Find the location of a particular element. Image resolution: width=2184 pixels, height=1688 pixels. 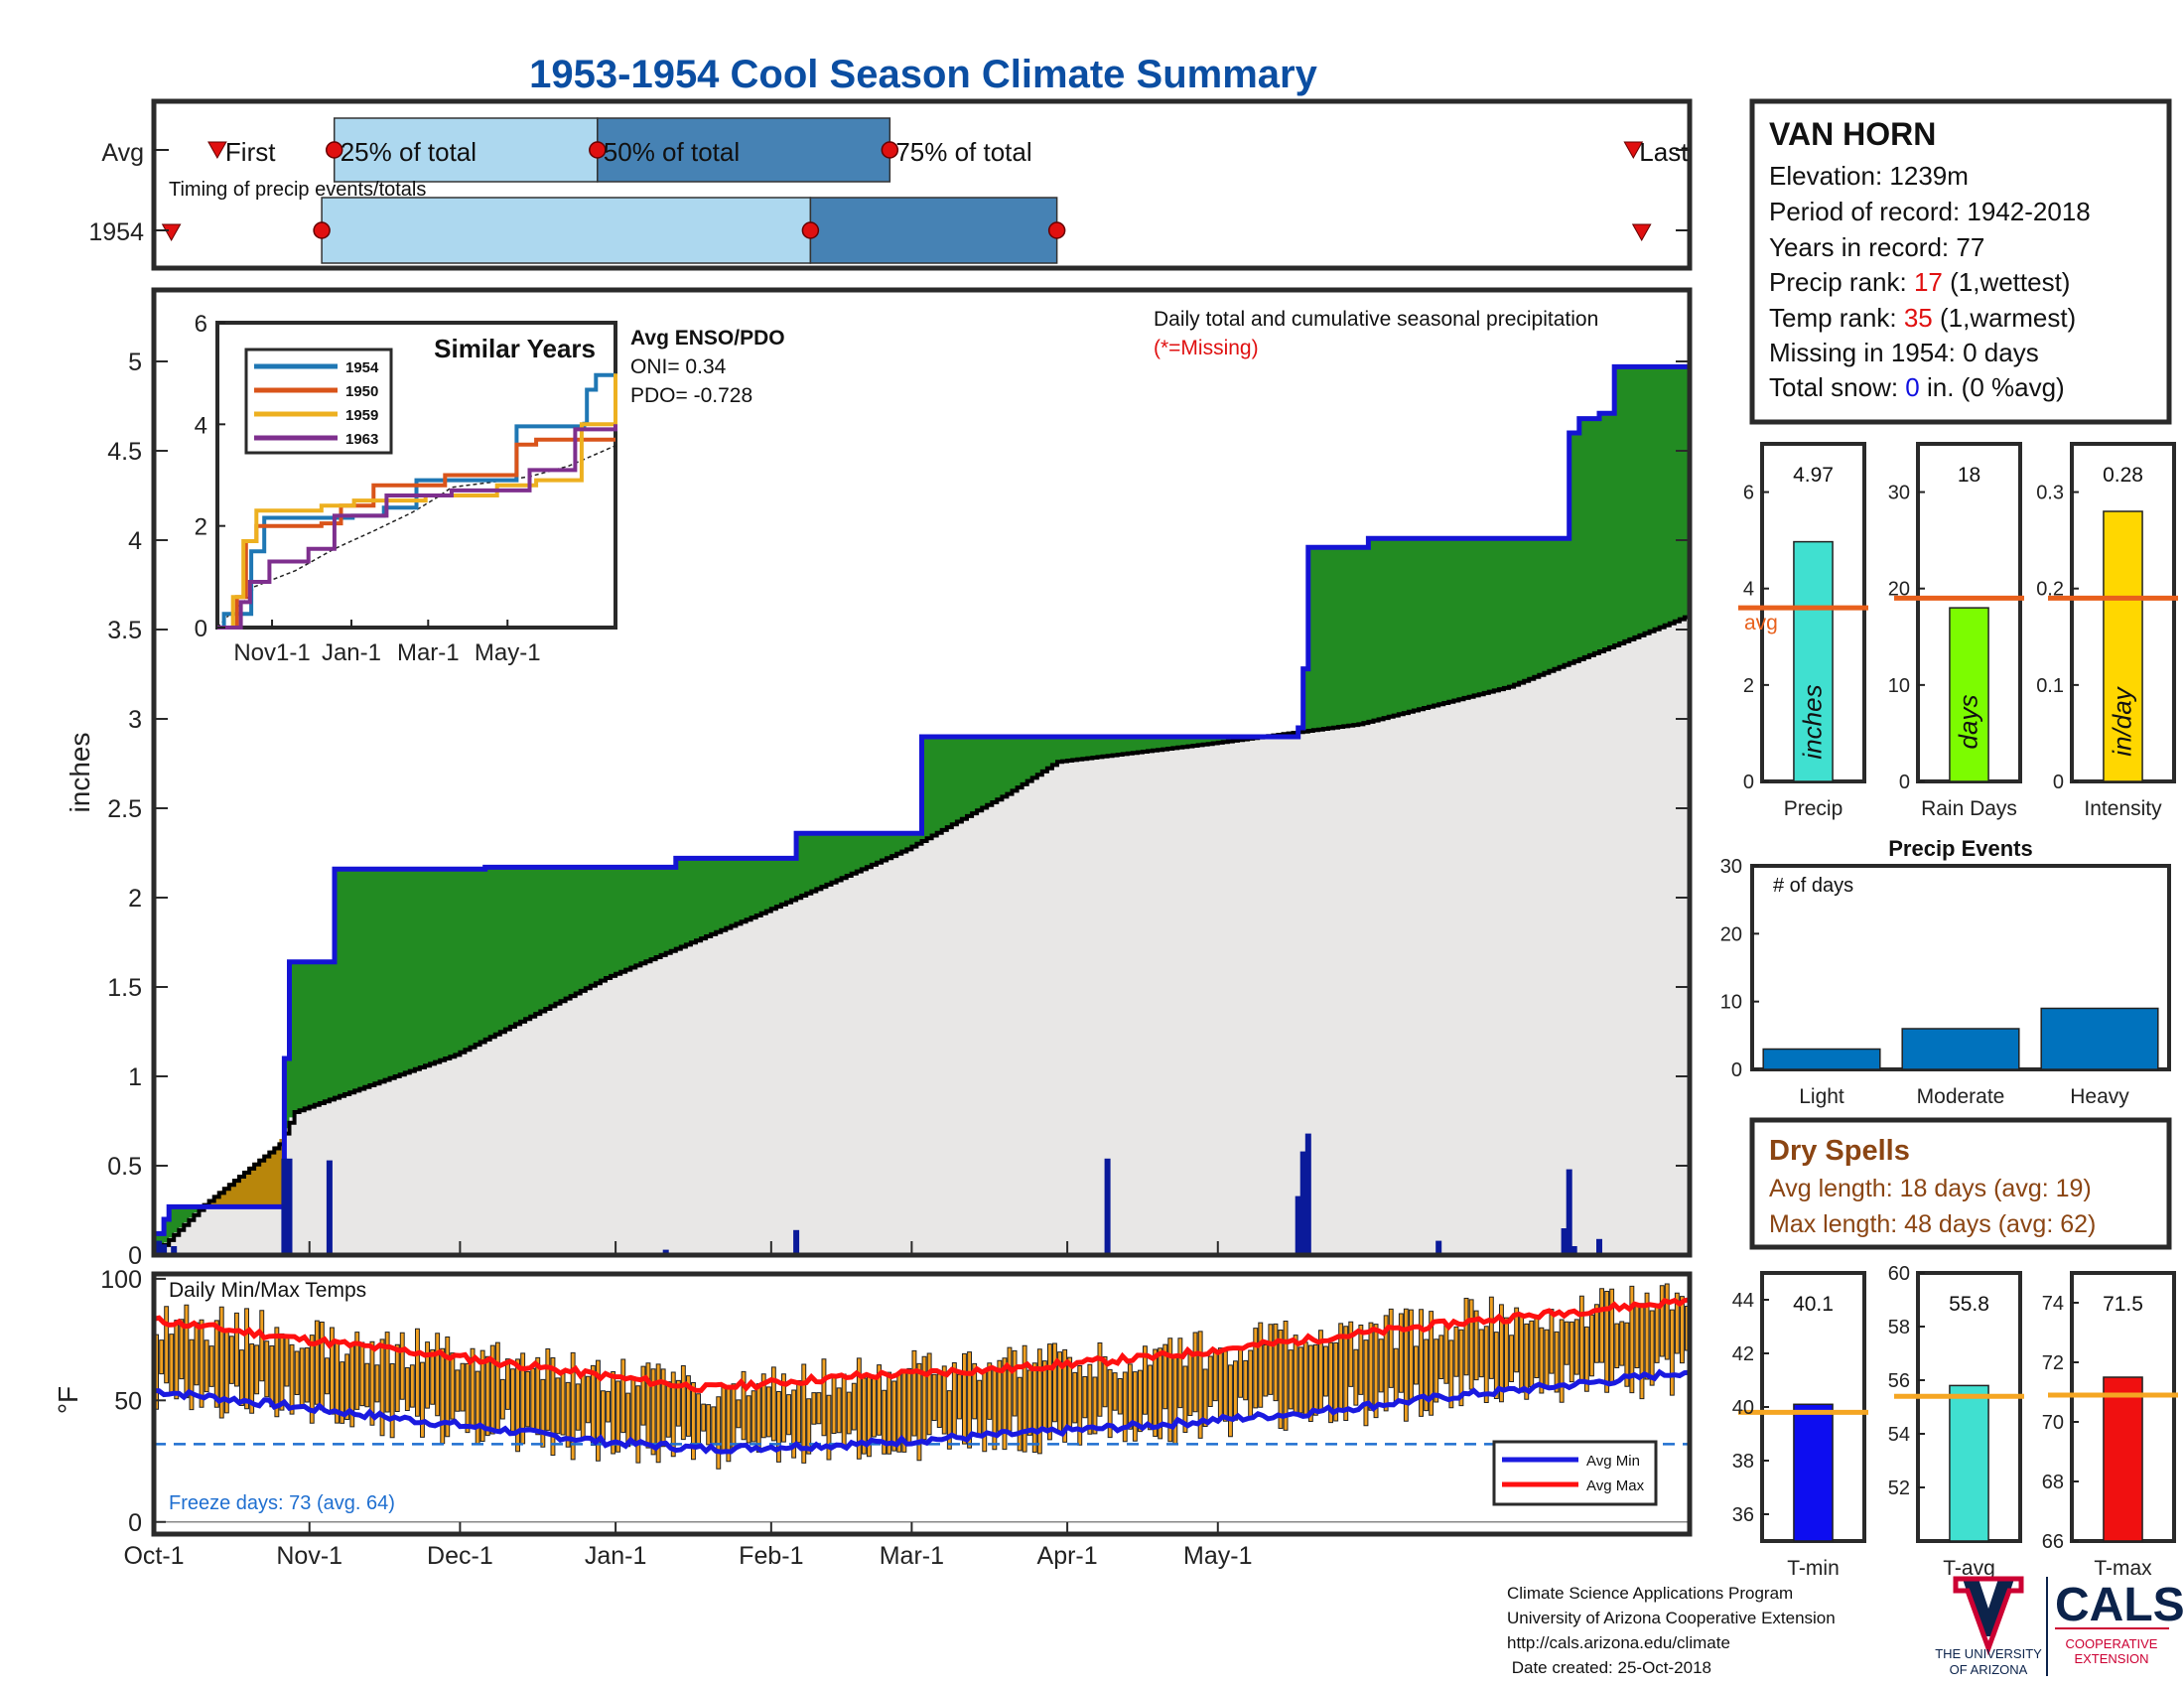

small-chart-avg-label: avg is located at coordinates (1761, 623).